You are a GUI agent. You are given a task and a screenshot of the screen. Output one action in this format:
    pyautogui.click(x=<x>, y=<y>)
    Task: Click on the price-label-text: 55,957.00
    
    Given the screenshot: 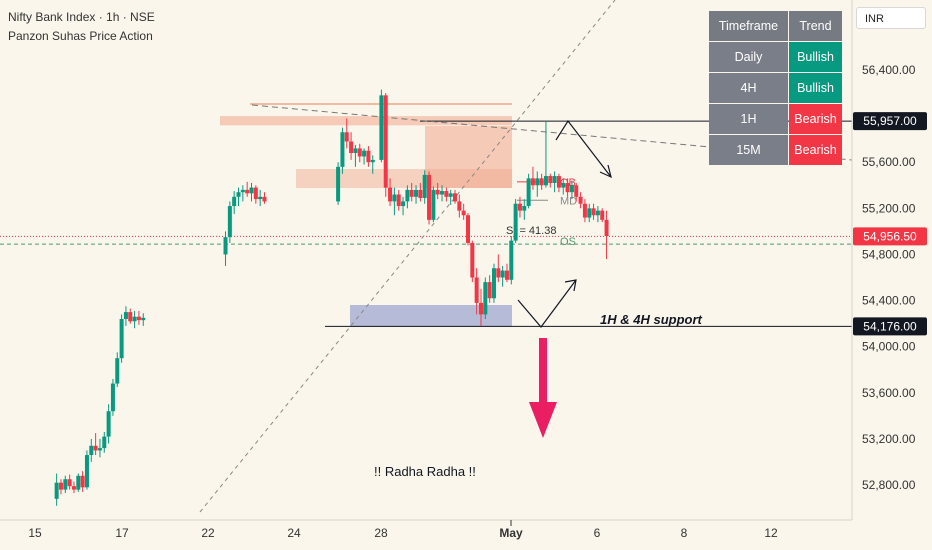 What is the action you would take?
    pyautogui.click(x=890, y=121)
    